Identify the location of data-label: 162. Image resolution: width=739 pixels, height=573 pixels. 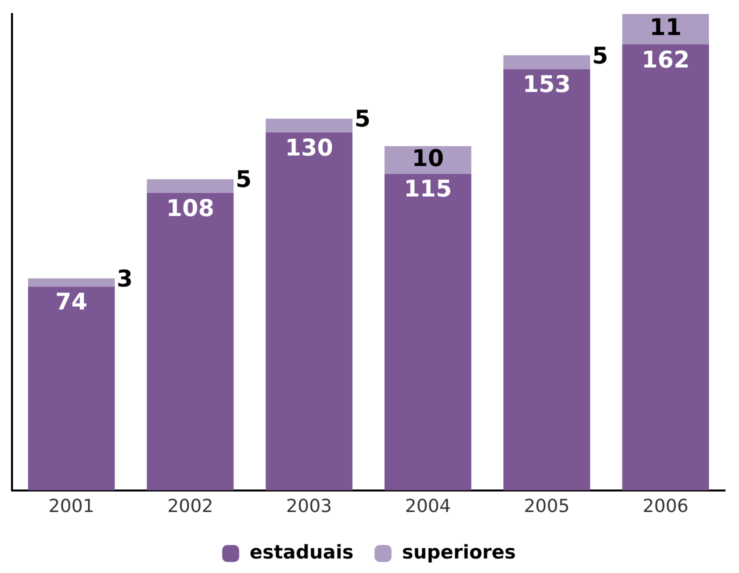
(666, 60).